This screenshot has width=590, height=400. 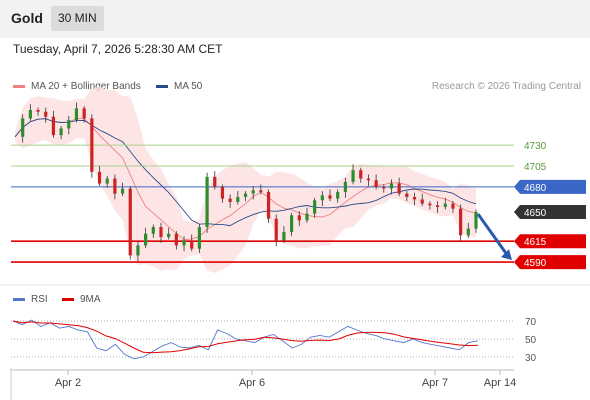 What do you see at coordinates (500, 383) in the screenshot?
I see `x-tick-label: Apr 14` at bounding box center [500, 383].